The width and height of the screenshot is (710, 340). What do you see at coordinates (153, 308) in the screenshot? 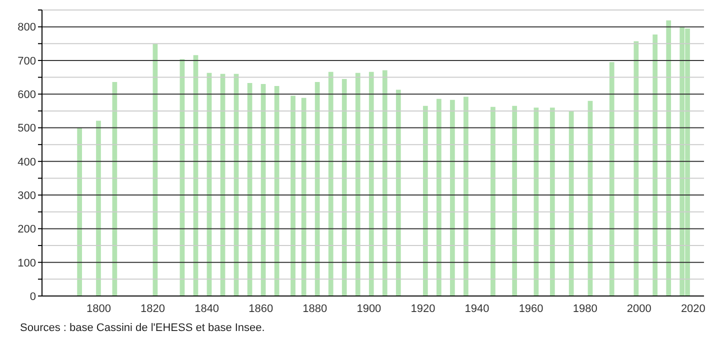
I see `x-tick-label: 1820` at bounding box center [153, 308].